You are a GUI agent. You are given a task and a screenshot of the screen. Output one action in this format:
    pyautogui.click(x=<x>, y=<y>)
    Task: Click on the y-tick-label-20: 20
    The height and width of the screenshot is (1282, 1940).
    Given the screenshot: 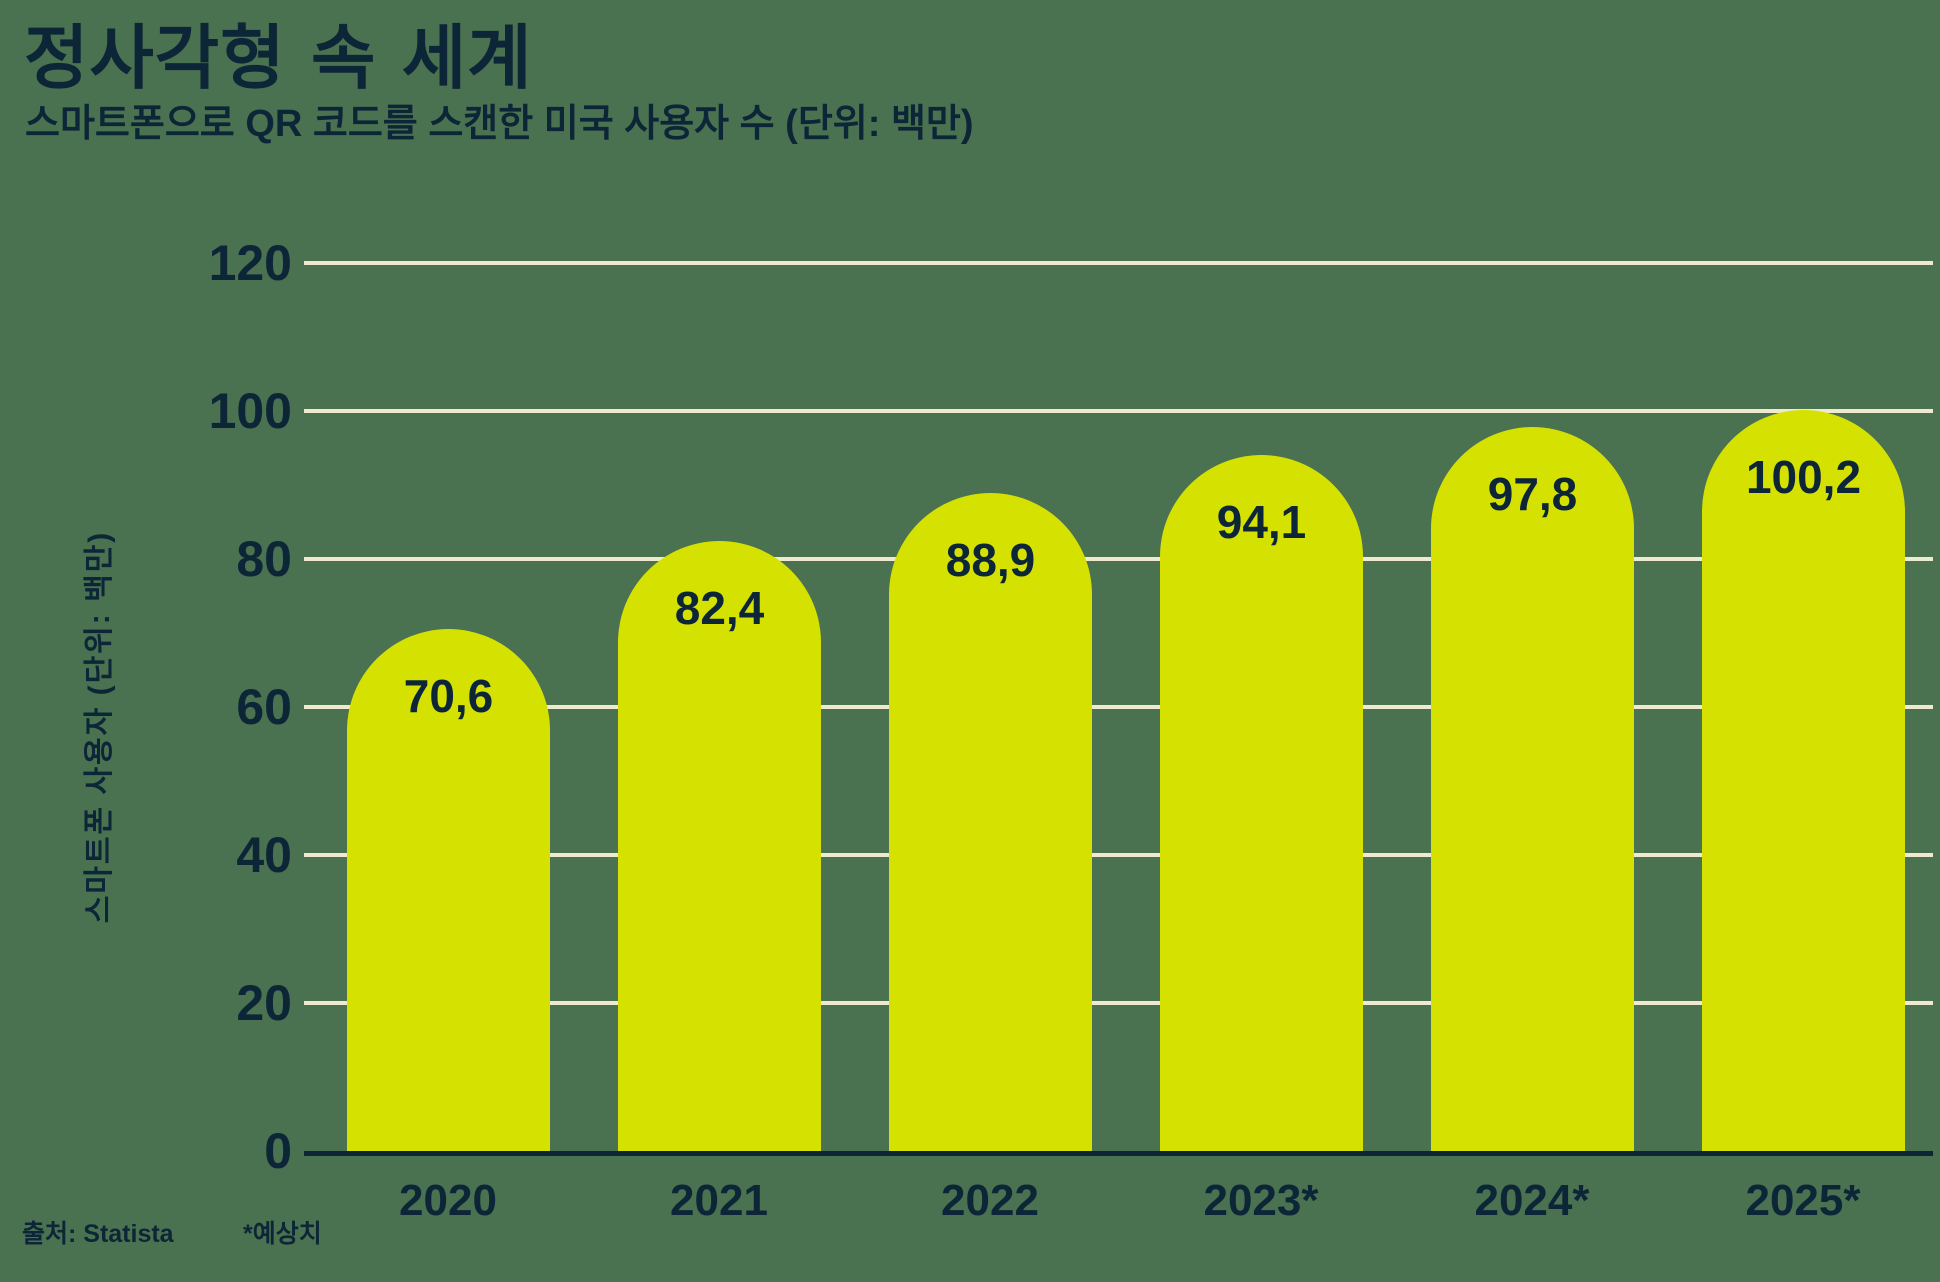 What is the action you would take?
    pyautogui.click(x=264, y=1003)
    